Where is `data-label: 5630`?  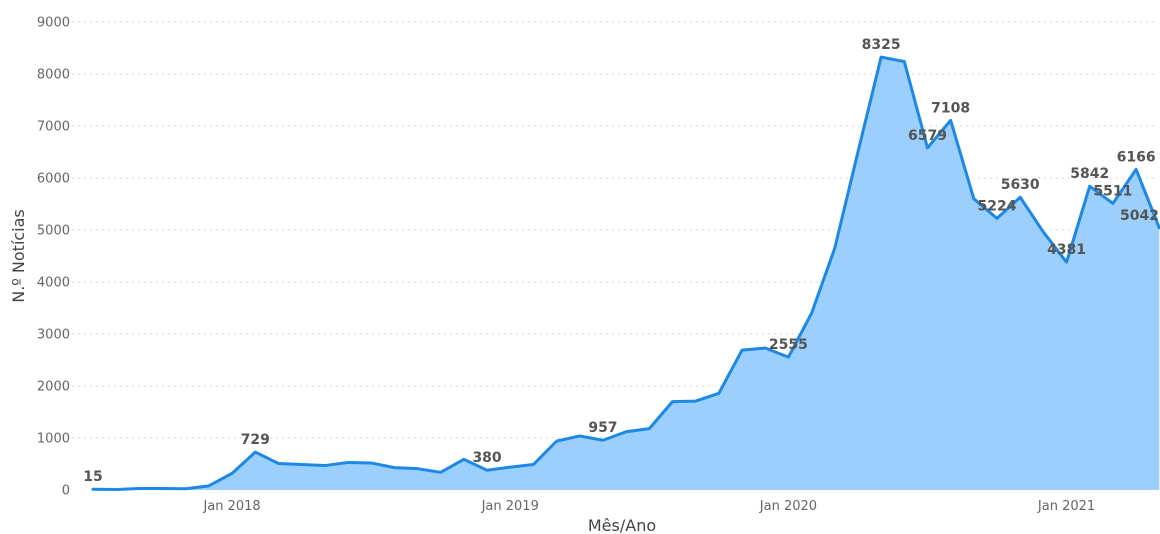 data-label: 5630 is located at coordinates (1020, 185).